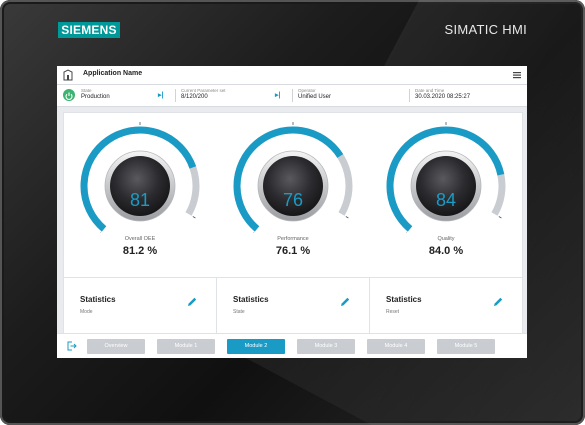  Describe the element at coordinates (396, 346) in the screenshot. I see `tab-module-4: Module 4` at that location.